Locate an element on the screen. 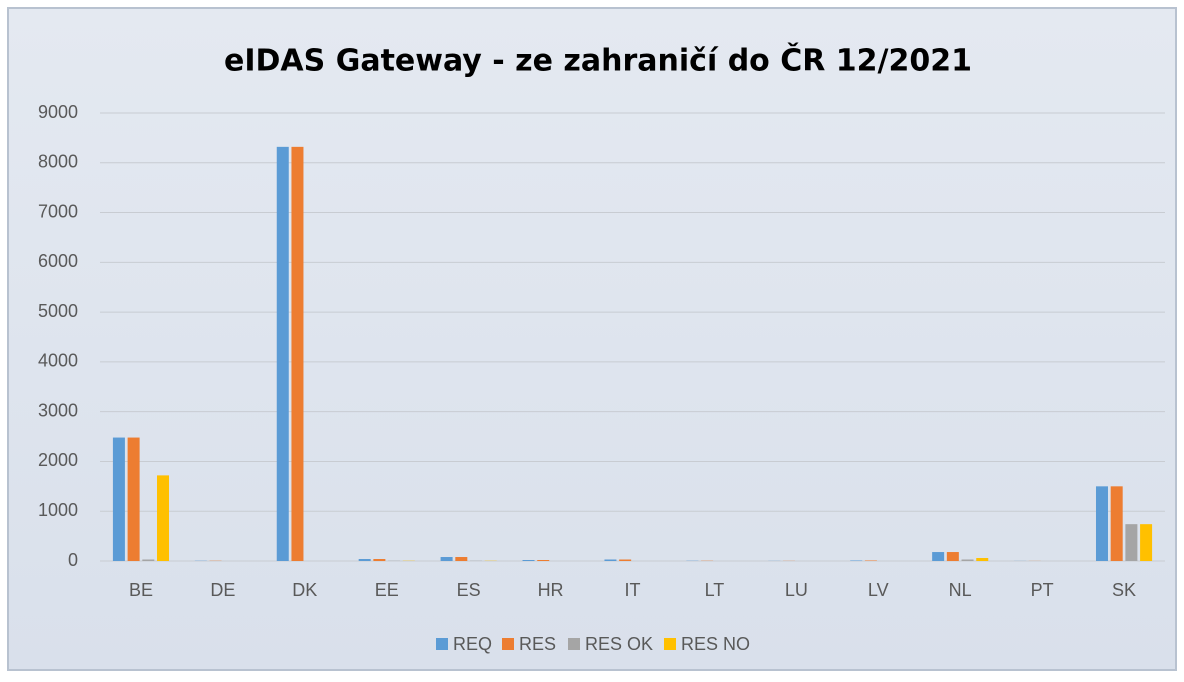 This screenshot has height=682, width=1184. y-tick-label: 7000 is located at coordinates (58, 211).